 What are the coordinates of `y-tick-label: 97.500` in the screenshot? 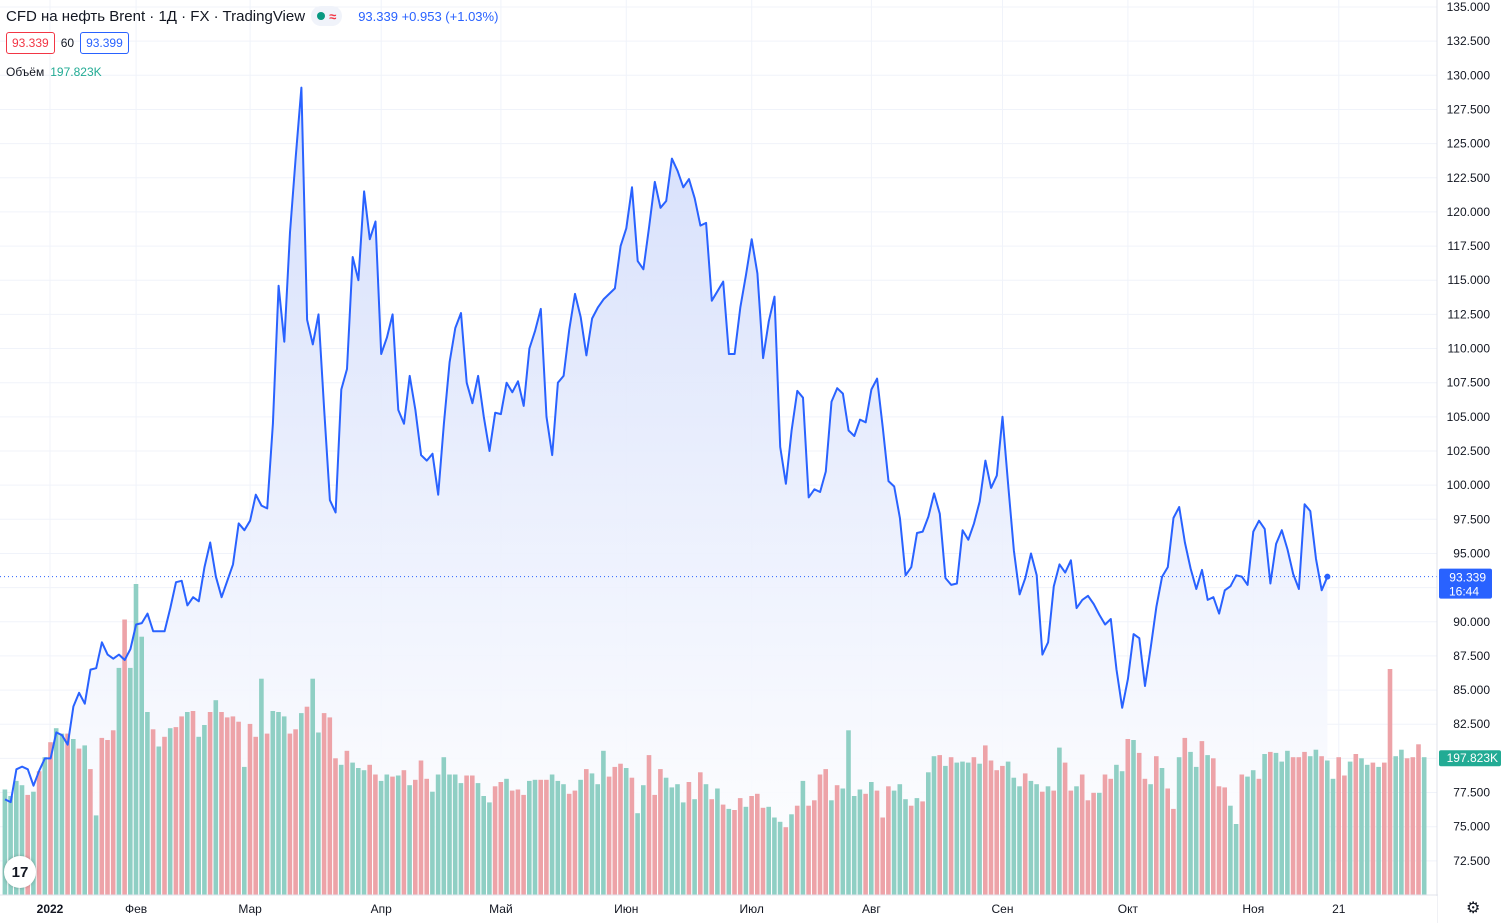 It's located at (1471, 519).